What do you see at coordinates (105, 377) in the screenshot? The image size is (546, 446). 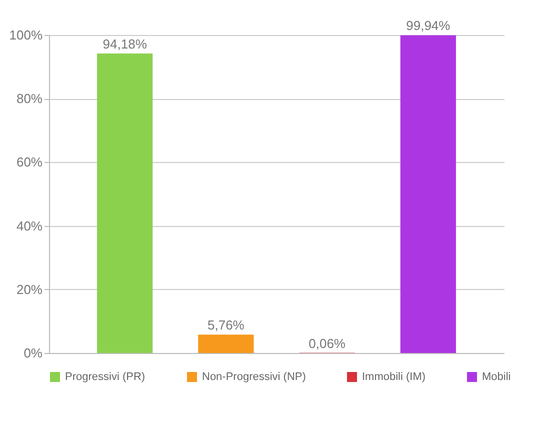 I see `legend-label: Progressivi (PR)` at bounding box center [105, 377].